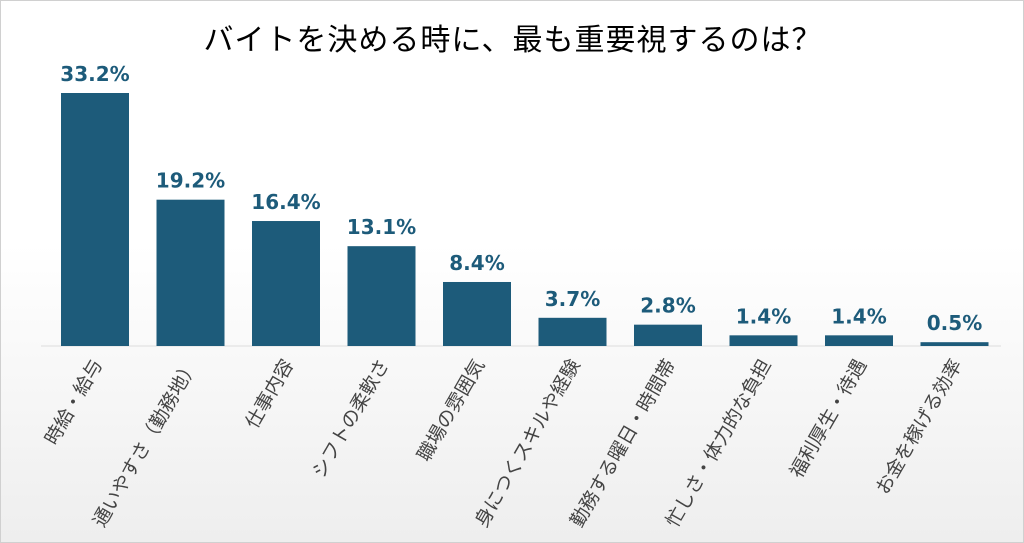  I want to click on category-label-6: 身につくスキルや経験, so click(528, 444).